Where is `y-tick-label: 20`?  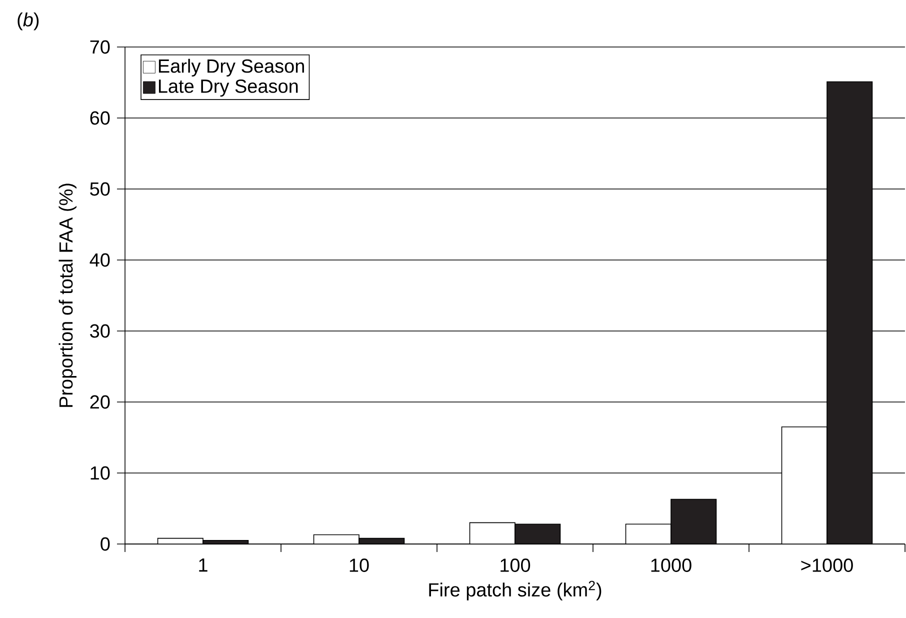 y-tick-label: 20 is located at coordinates (100, 402).